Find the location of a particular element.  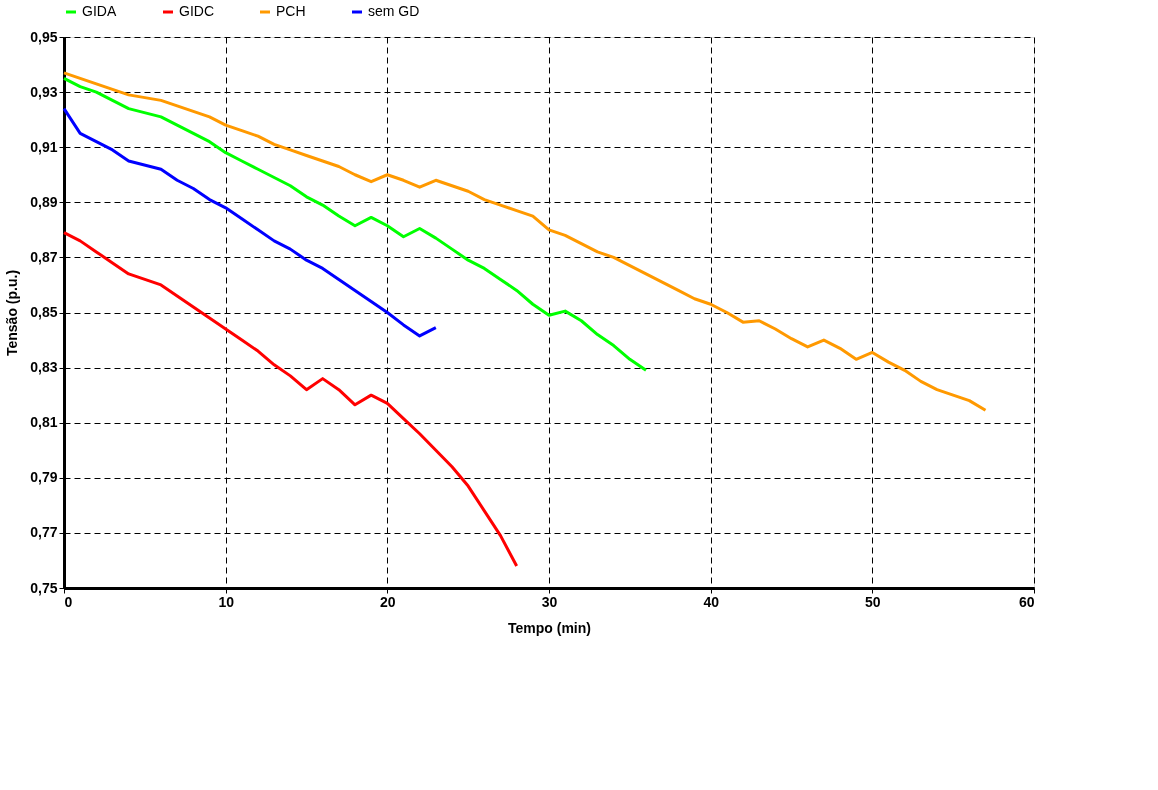

x-tick-label: 10 is located at coordinates (226, 601).